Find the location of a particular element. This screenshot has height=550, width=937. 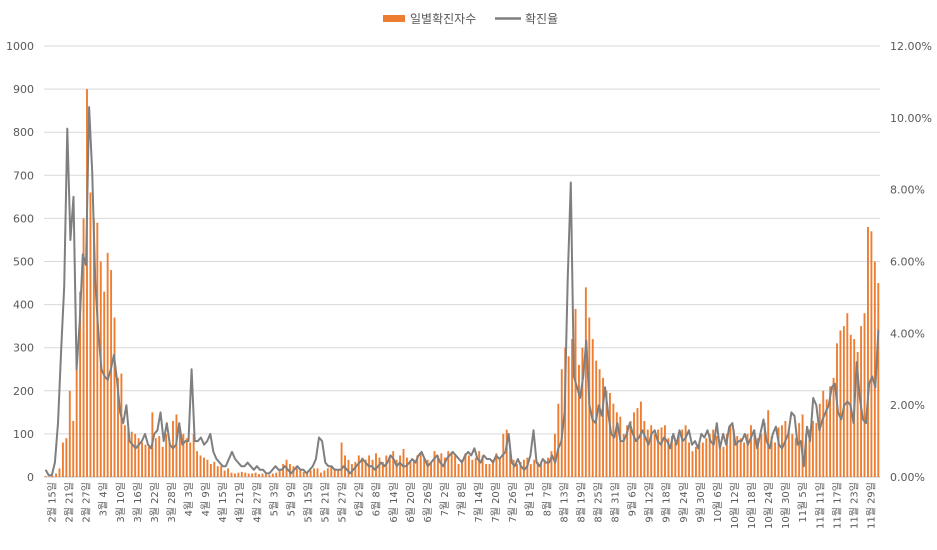

left-tick-label: 600 is located at coordinates (23, 218).